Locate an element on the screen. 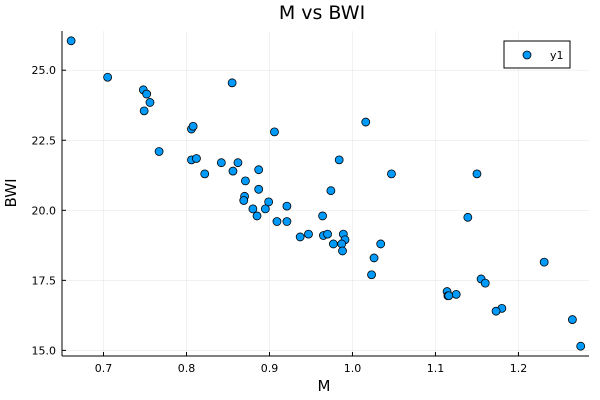 Image resolution: width=600 pixels, height=400 pixels. x-axis-ticks: 0.7 0.8 0.9 1.0 1.1 1.2 is located at coordinates (311, 363).